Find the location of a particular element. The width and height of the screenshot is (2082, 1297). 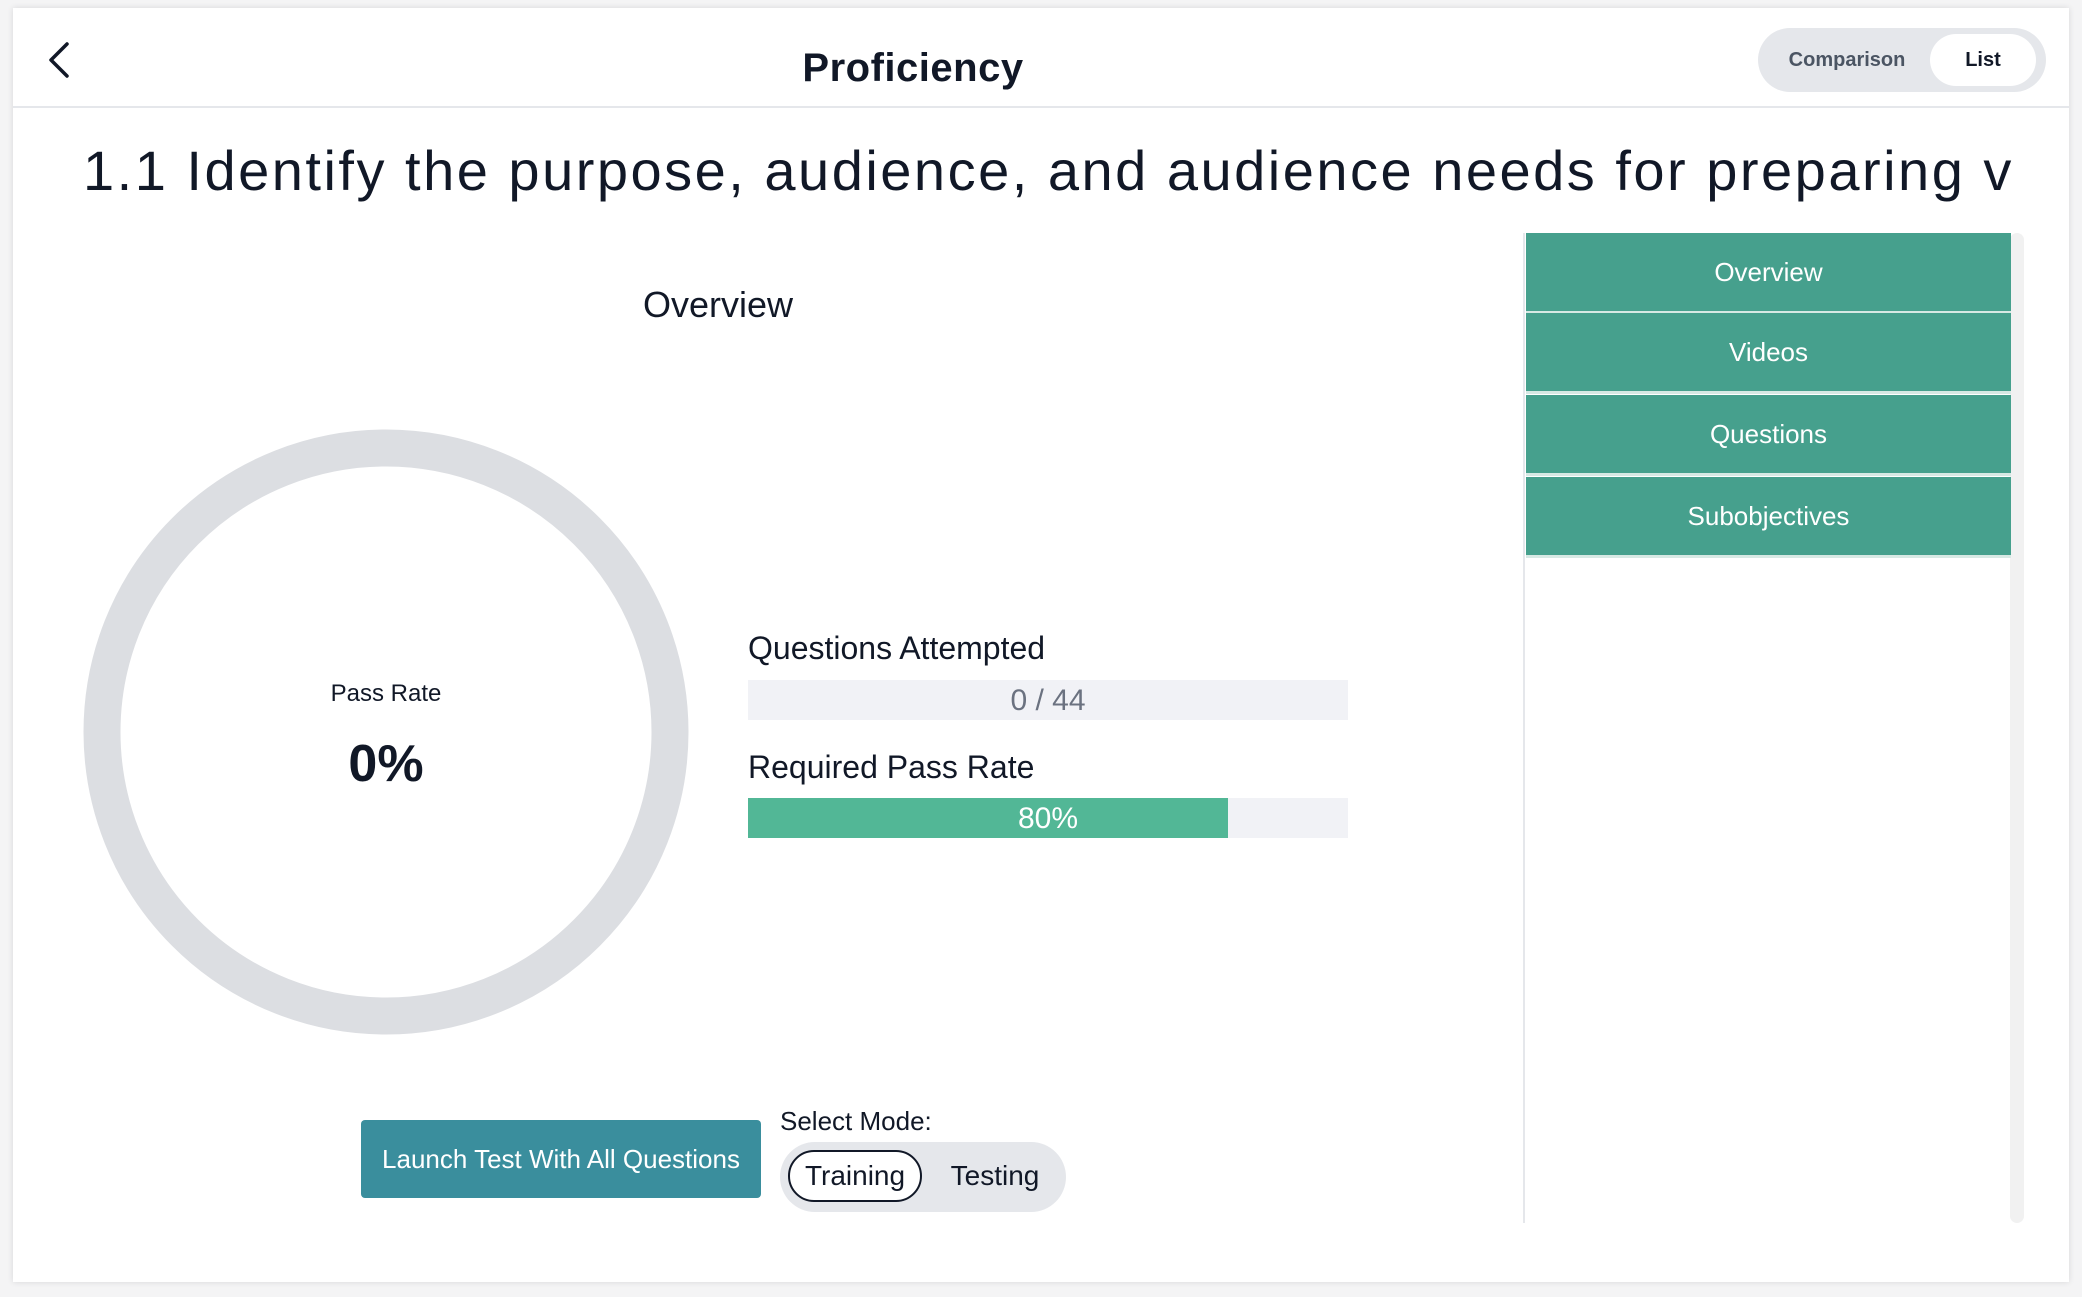

toggle-list: List is located at coordinates (1983, 60).